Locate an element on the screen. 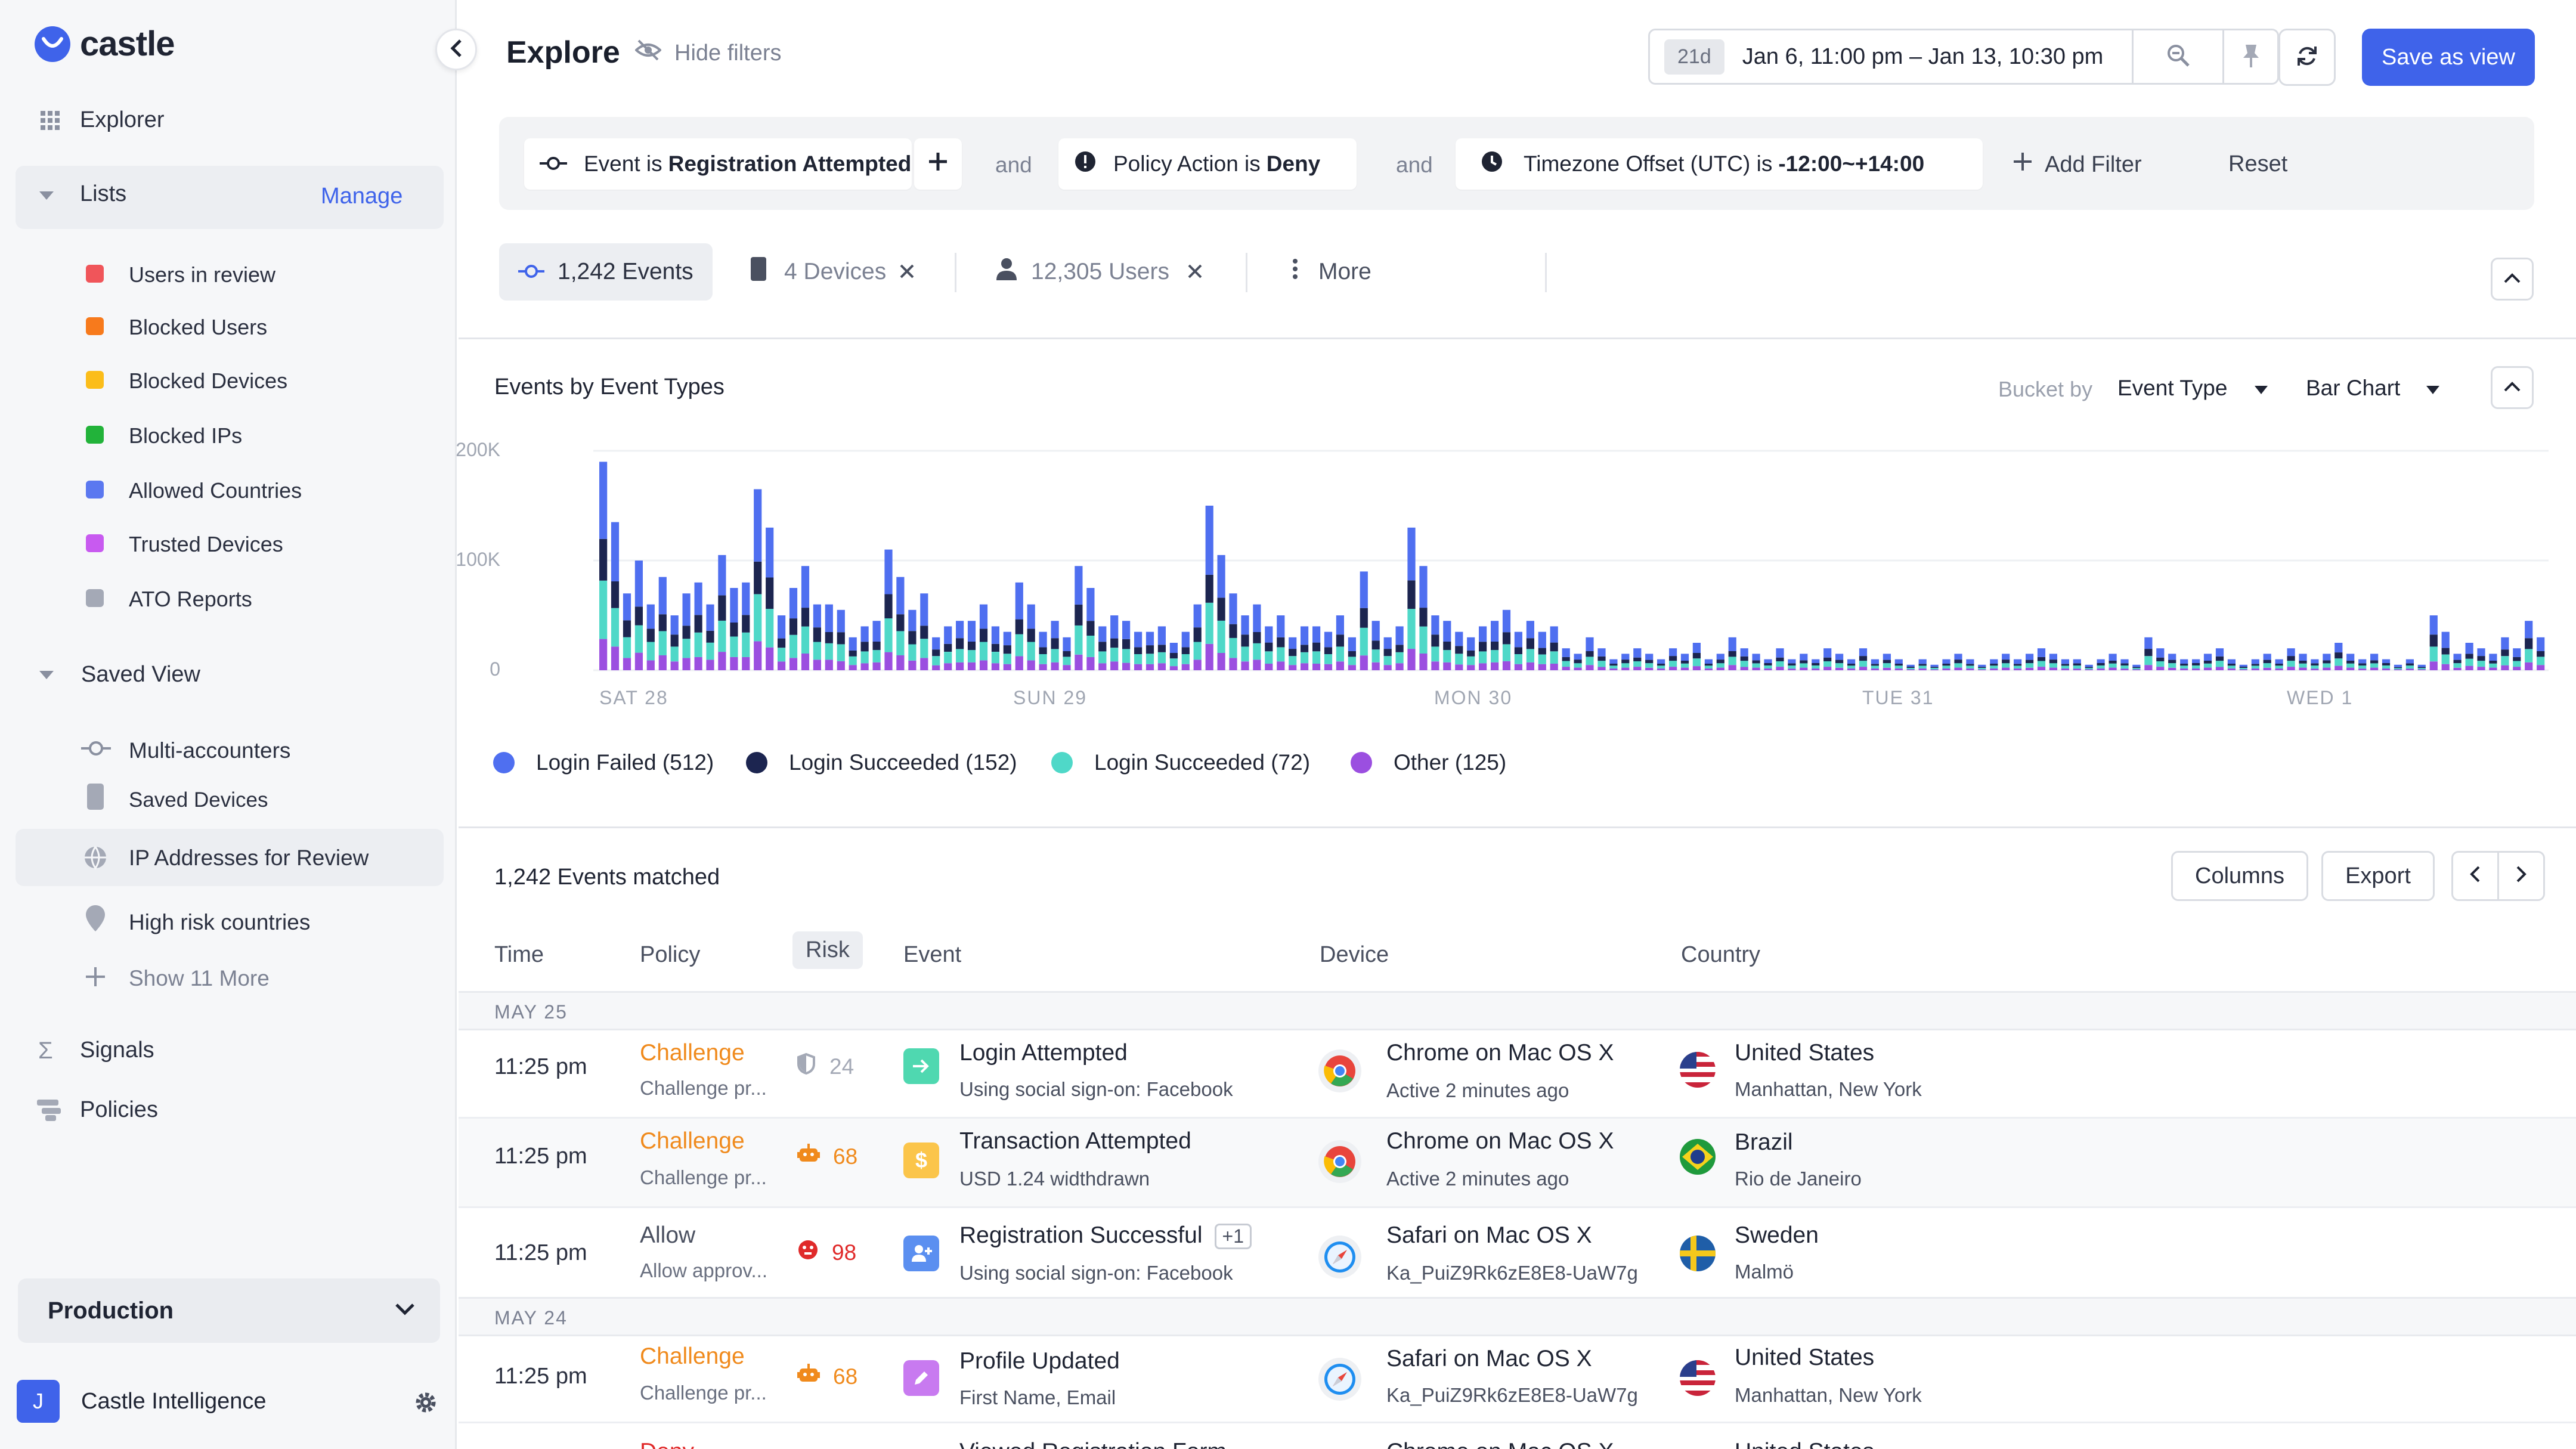 The width and height of the screenshot is (2576, 1449). column-header-country: Country is located at coordinates (1721, 955).